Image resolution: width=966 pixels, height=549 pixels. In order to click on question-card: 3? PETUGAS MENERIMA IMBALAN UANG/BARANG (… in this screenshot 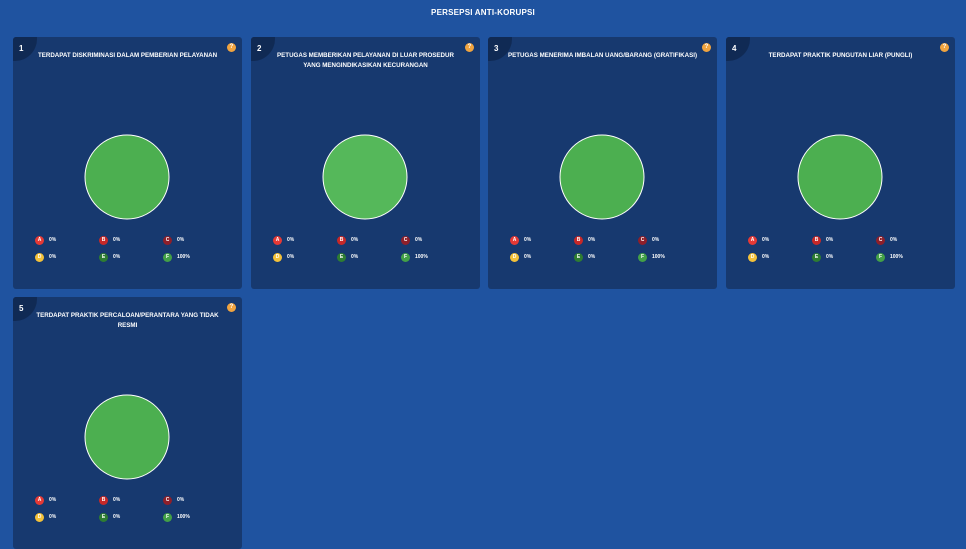, I will do `click(602, 163)`.